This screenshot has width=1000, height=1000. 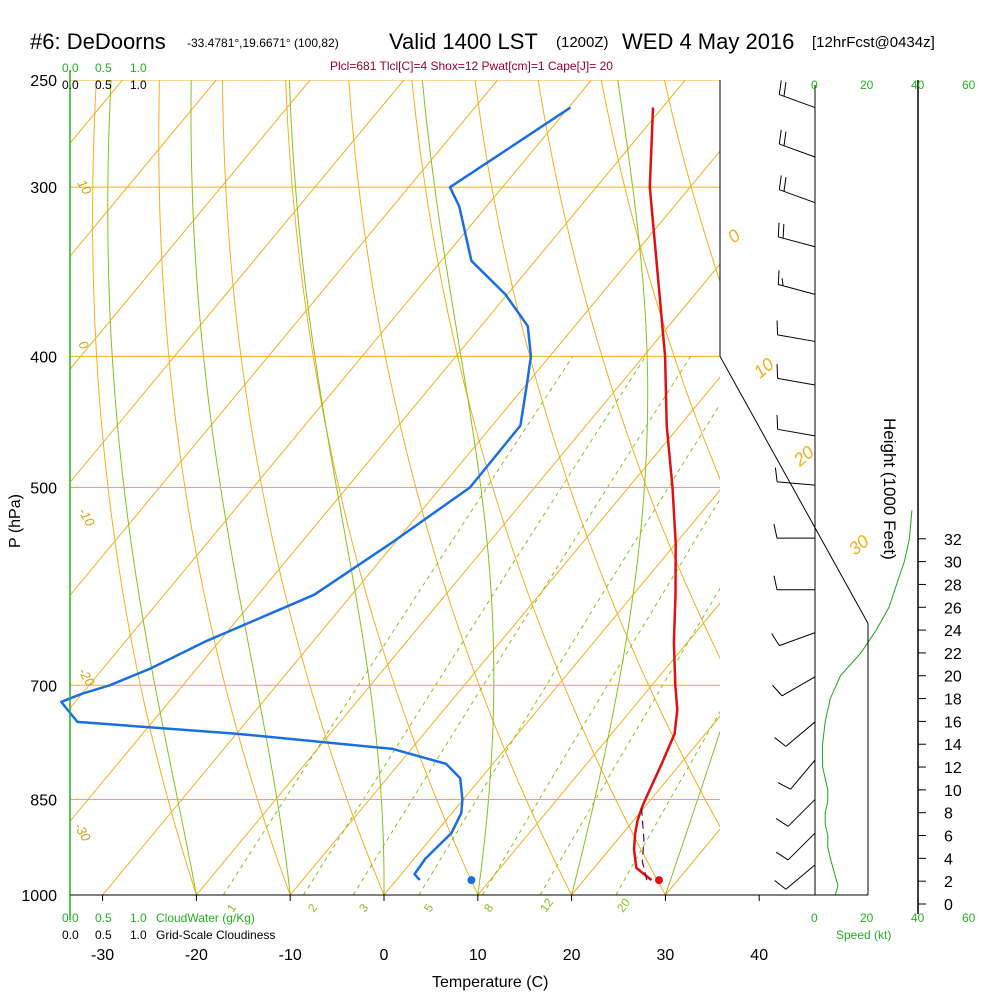 What do you see at coordinates (138, 68) in the screenshot?
I see `cloudwater-top-2: 1.0` at bounding box center [138, 68].